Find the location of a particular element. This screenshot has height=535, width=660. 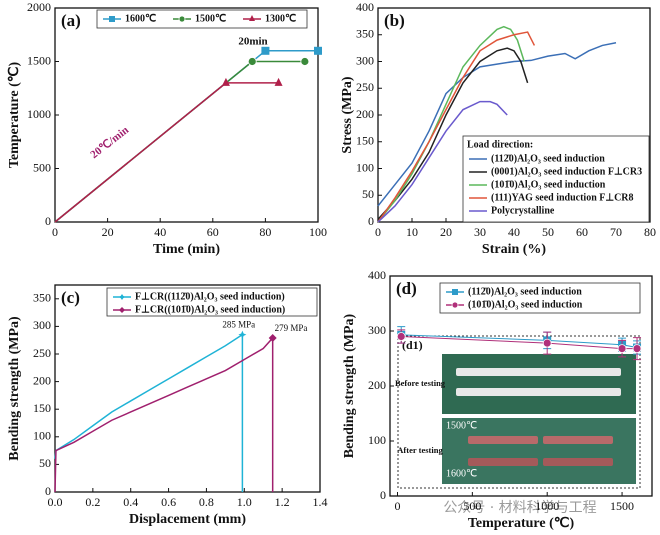

legend-label: 1600℃ is located at coordinates (140, 18).